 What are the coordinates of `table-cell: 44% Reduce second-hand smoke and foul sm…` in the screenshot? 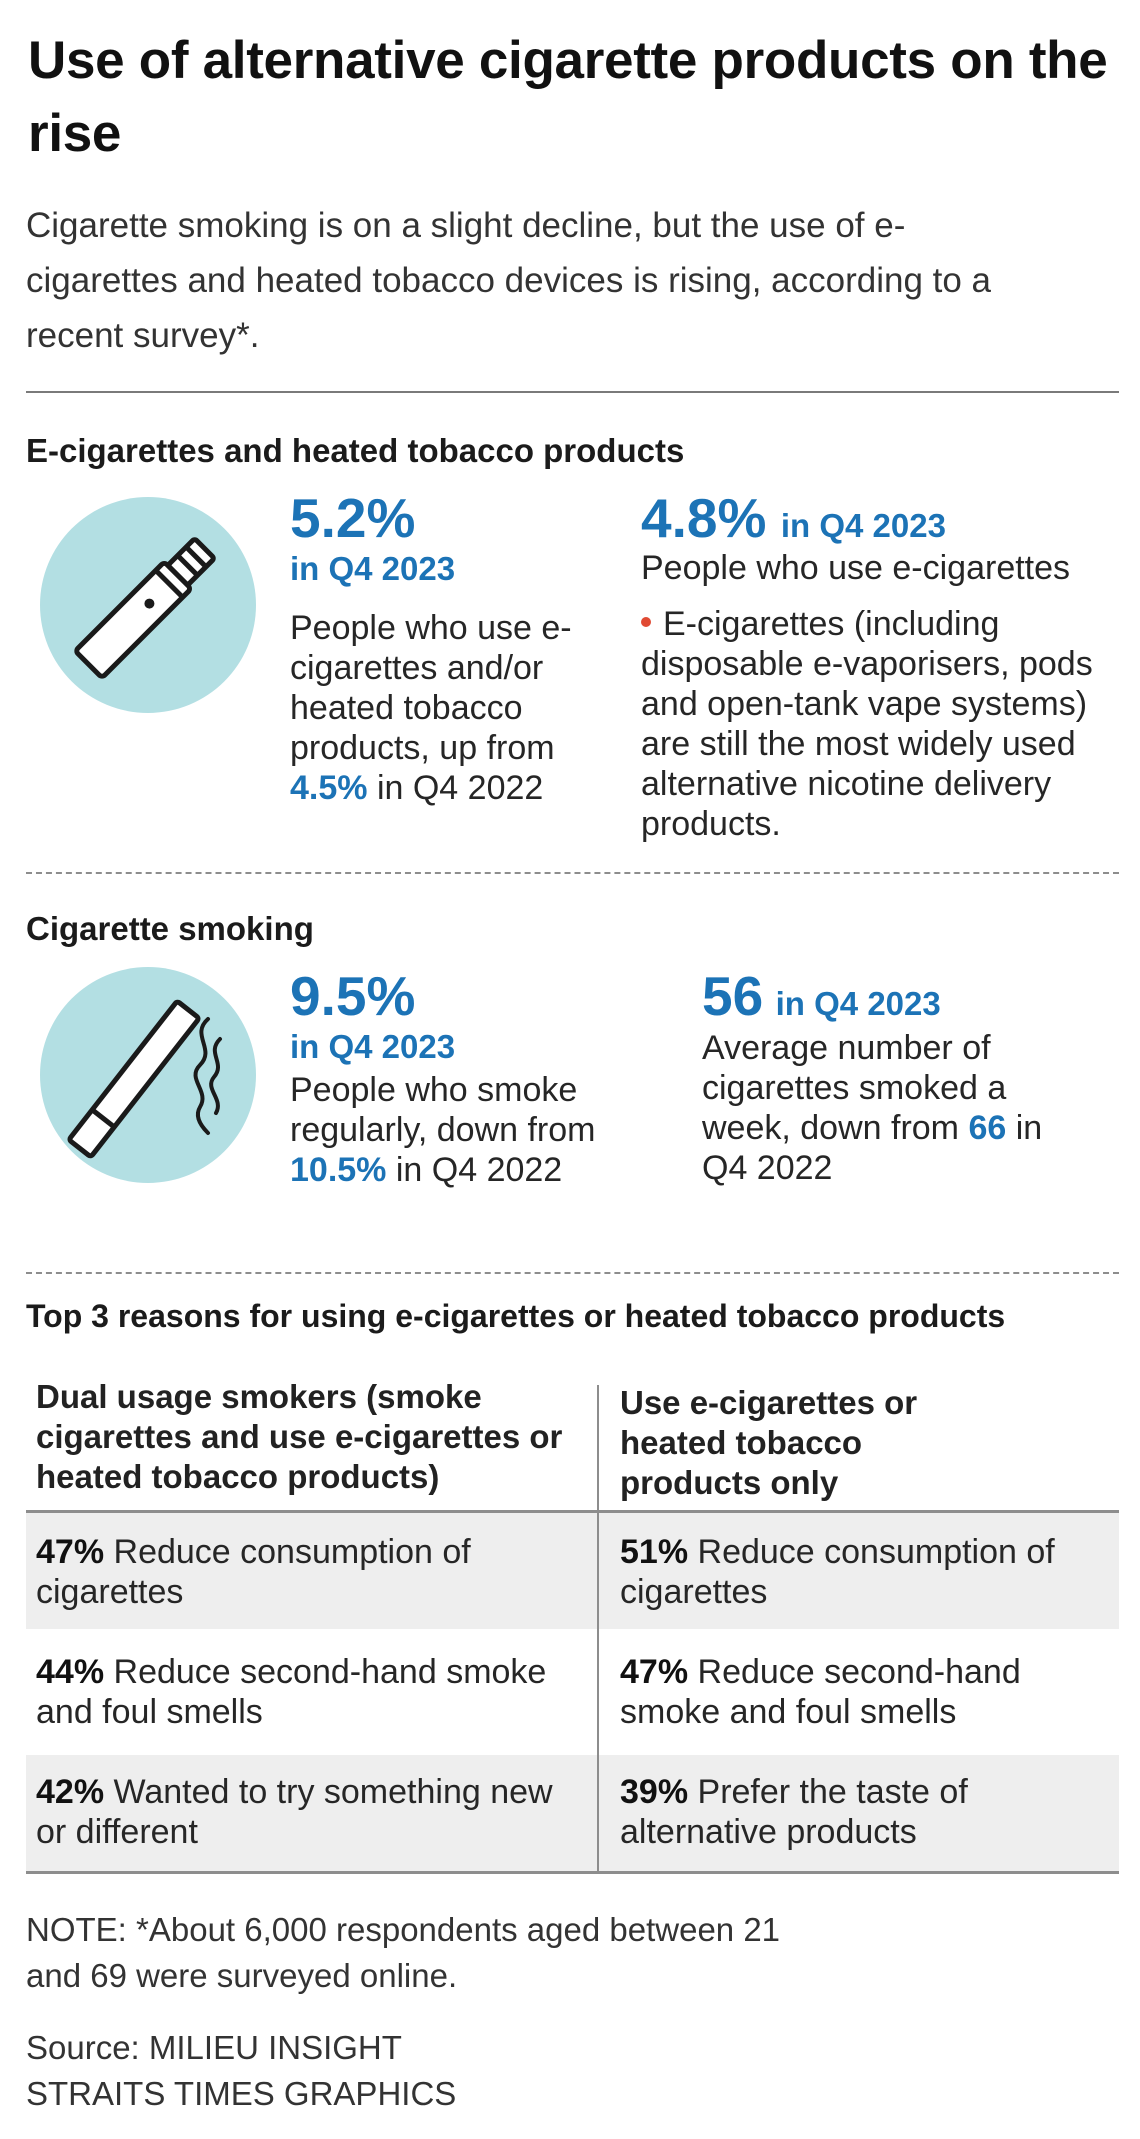 It's located at (301, 1692).